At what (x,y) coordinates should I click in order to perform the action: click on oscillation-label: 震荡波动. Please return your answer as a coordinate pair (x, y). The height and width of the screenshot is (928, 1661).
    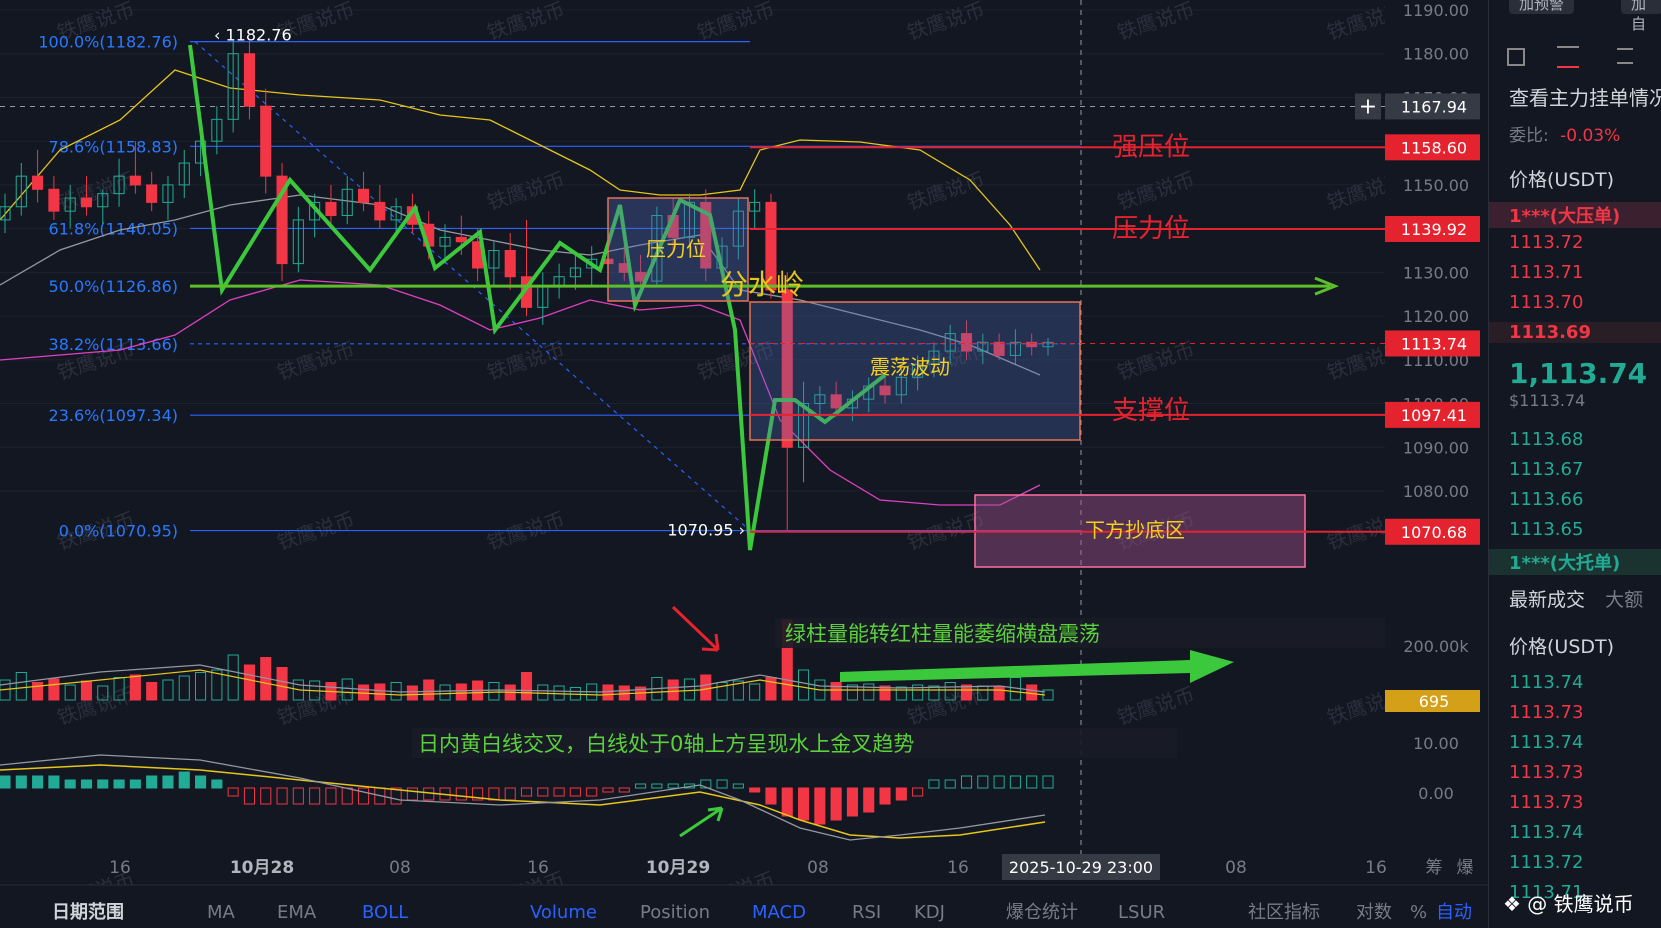
    Looking at the image, I should click on (910, 367).